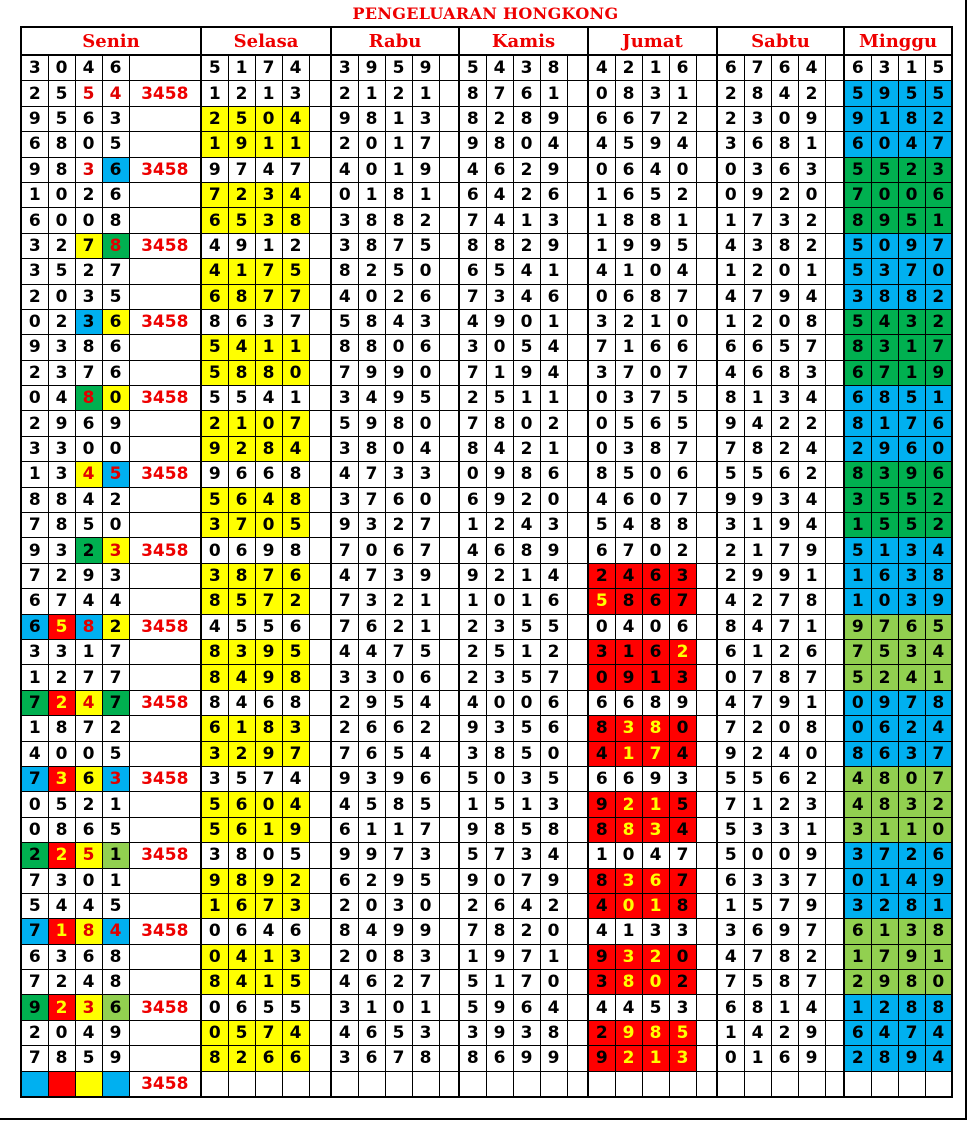 Image resolution: width=971 pixels, height=1124 pixels. Describe the element at coordinates (241, 169) in the screenshot. I see `digit-cell-selasa: 7` at that location.